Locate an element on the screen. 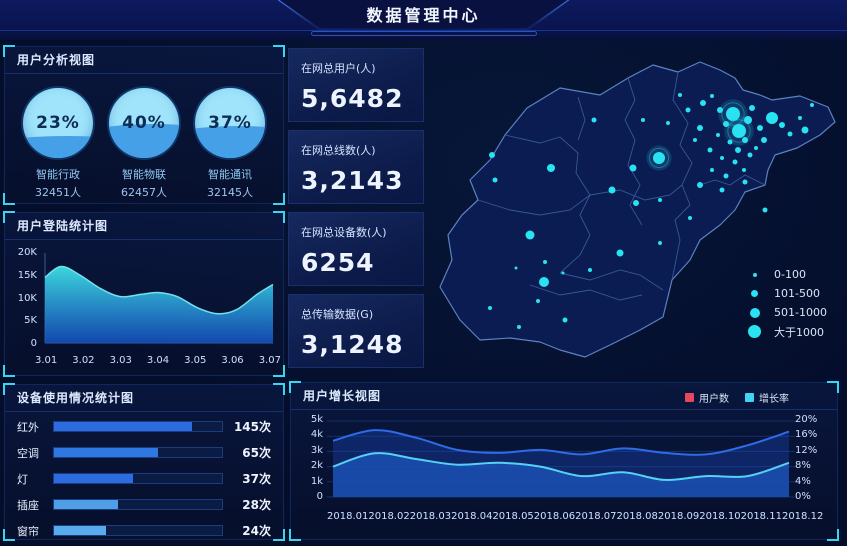 The width and height of the screenshot is (847, 546). growth-area-chart is located at coordinates (561, 459).